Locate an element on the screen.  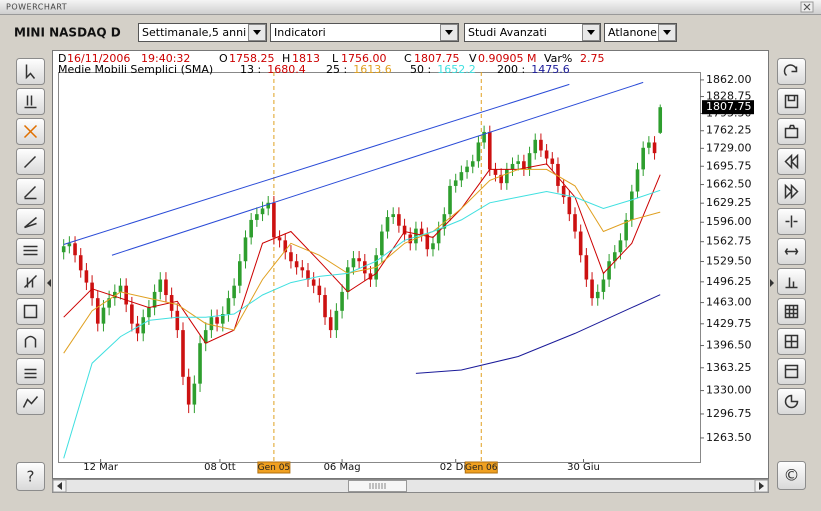
collapse-left is located at coordinates (49, 283).